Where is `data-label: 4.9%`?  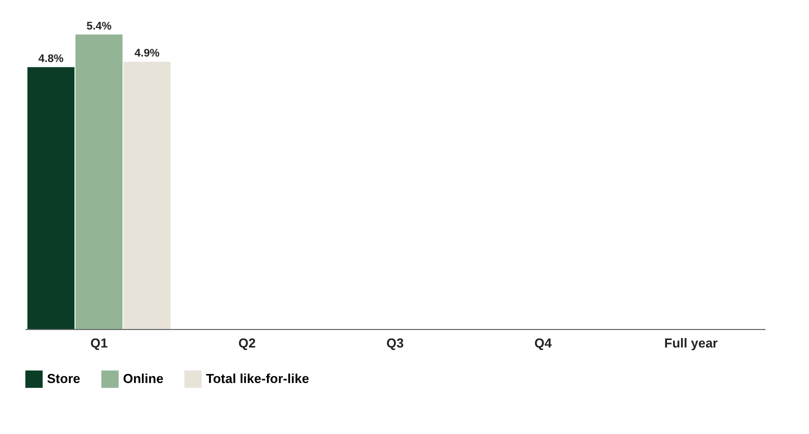 data-label: 4.9% is located at coordinates (147, 54).